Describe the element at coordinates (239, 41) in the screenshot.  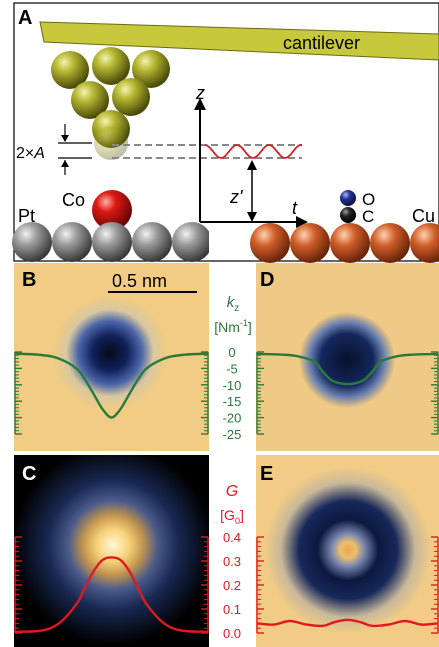
I see `cantilever-beam` at that location.